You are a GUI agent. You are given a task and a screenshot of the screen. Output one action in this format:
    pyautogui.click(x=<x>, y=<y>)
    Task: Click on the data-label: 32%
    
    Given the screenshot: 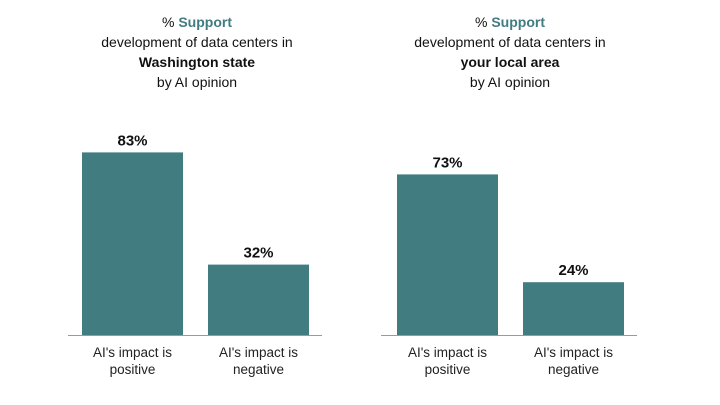 What is the action you would take?
    pyautogui.click(x=258, y=253)
    